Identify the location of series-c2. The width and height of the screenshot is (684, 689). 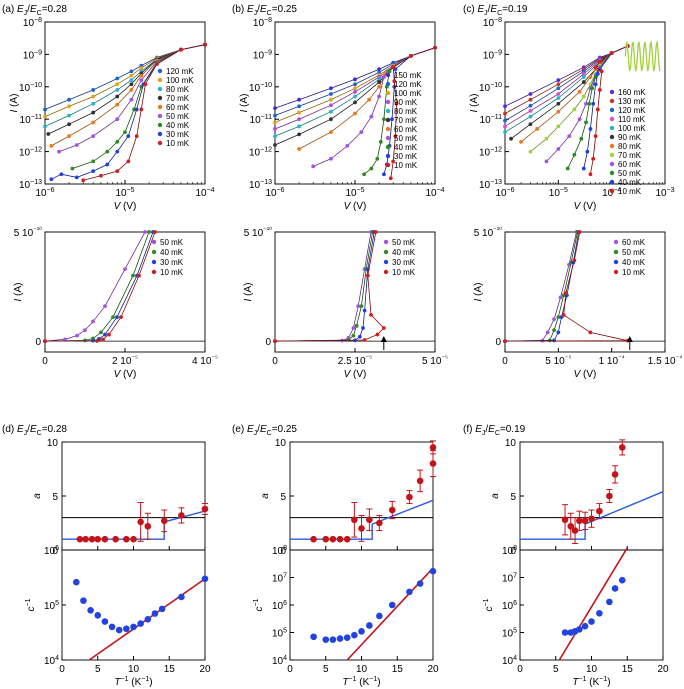
(566, 286).